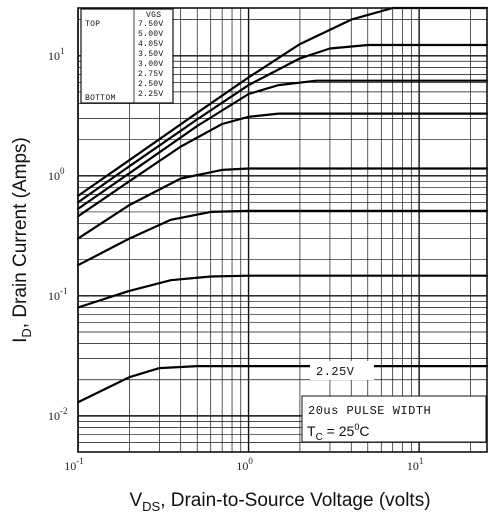 Image resolution: width=489 pixels, height=519 pixels. Describe the element at coordinates (151, 34) in the screenshot. I see `legend-entry: 5.00V` at that location.